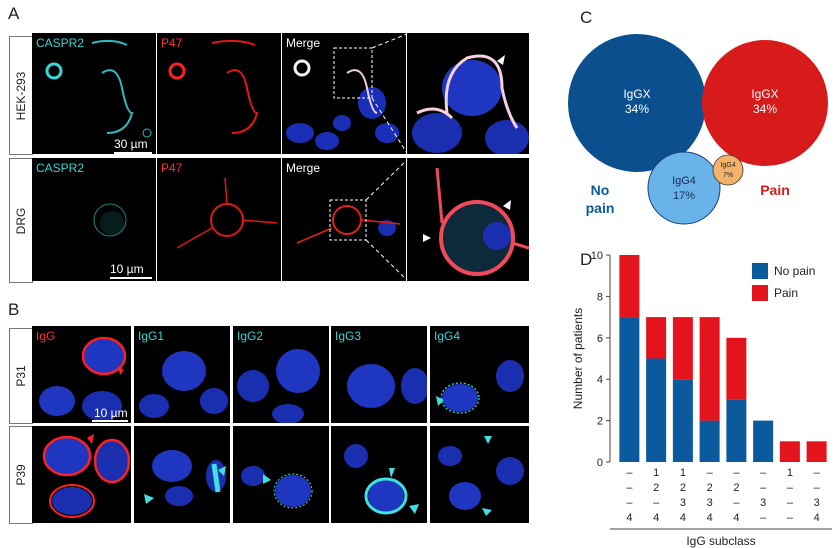  I want to click on image-drg-p47: P47, so click(219, 219).